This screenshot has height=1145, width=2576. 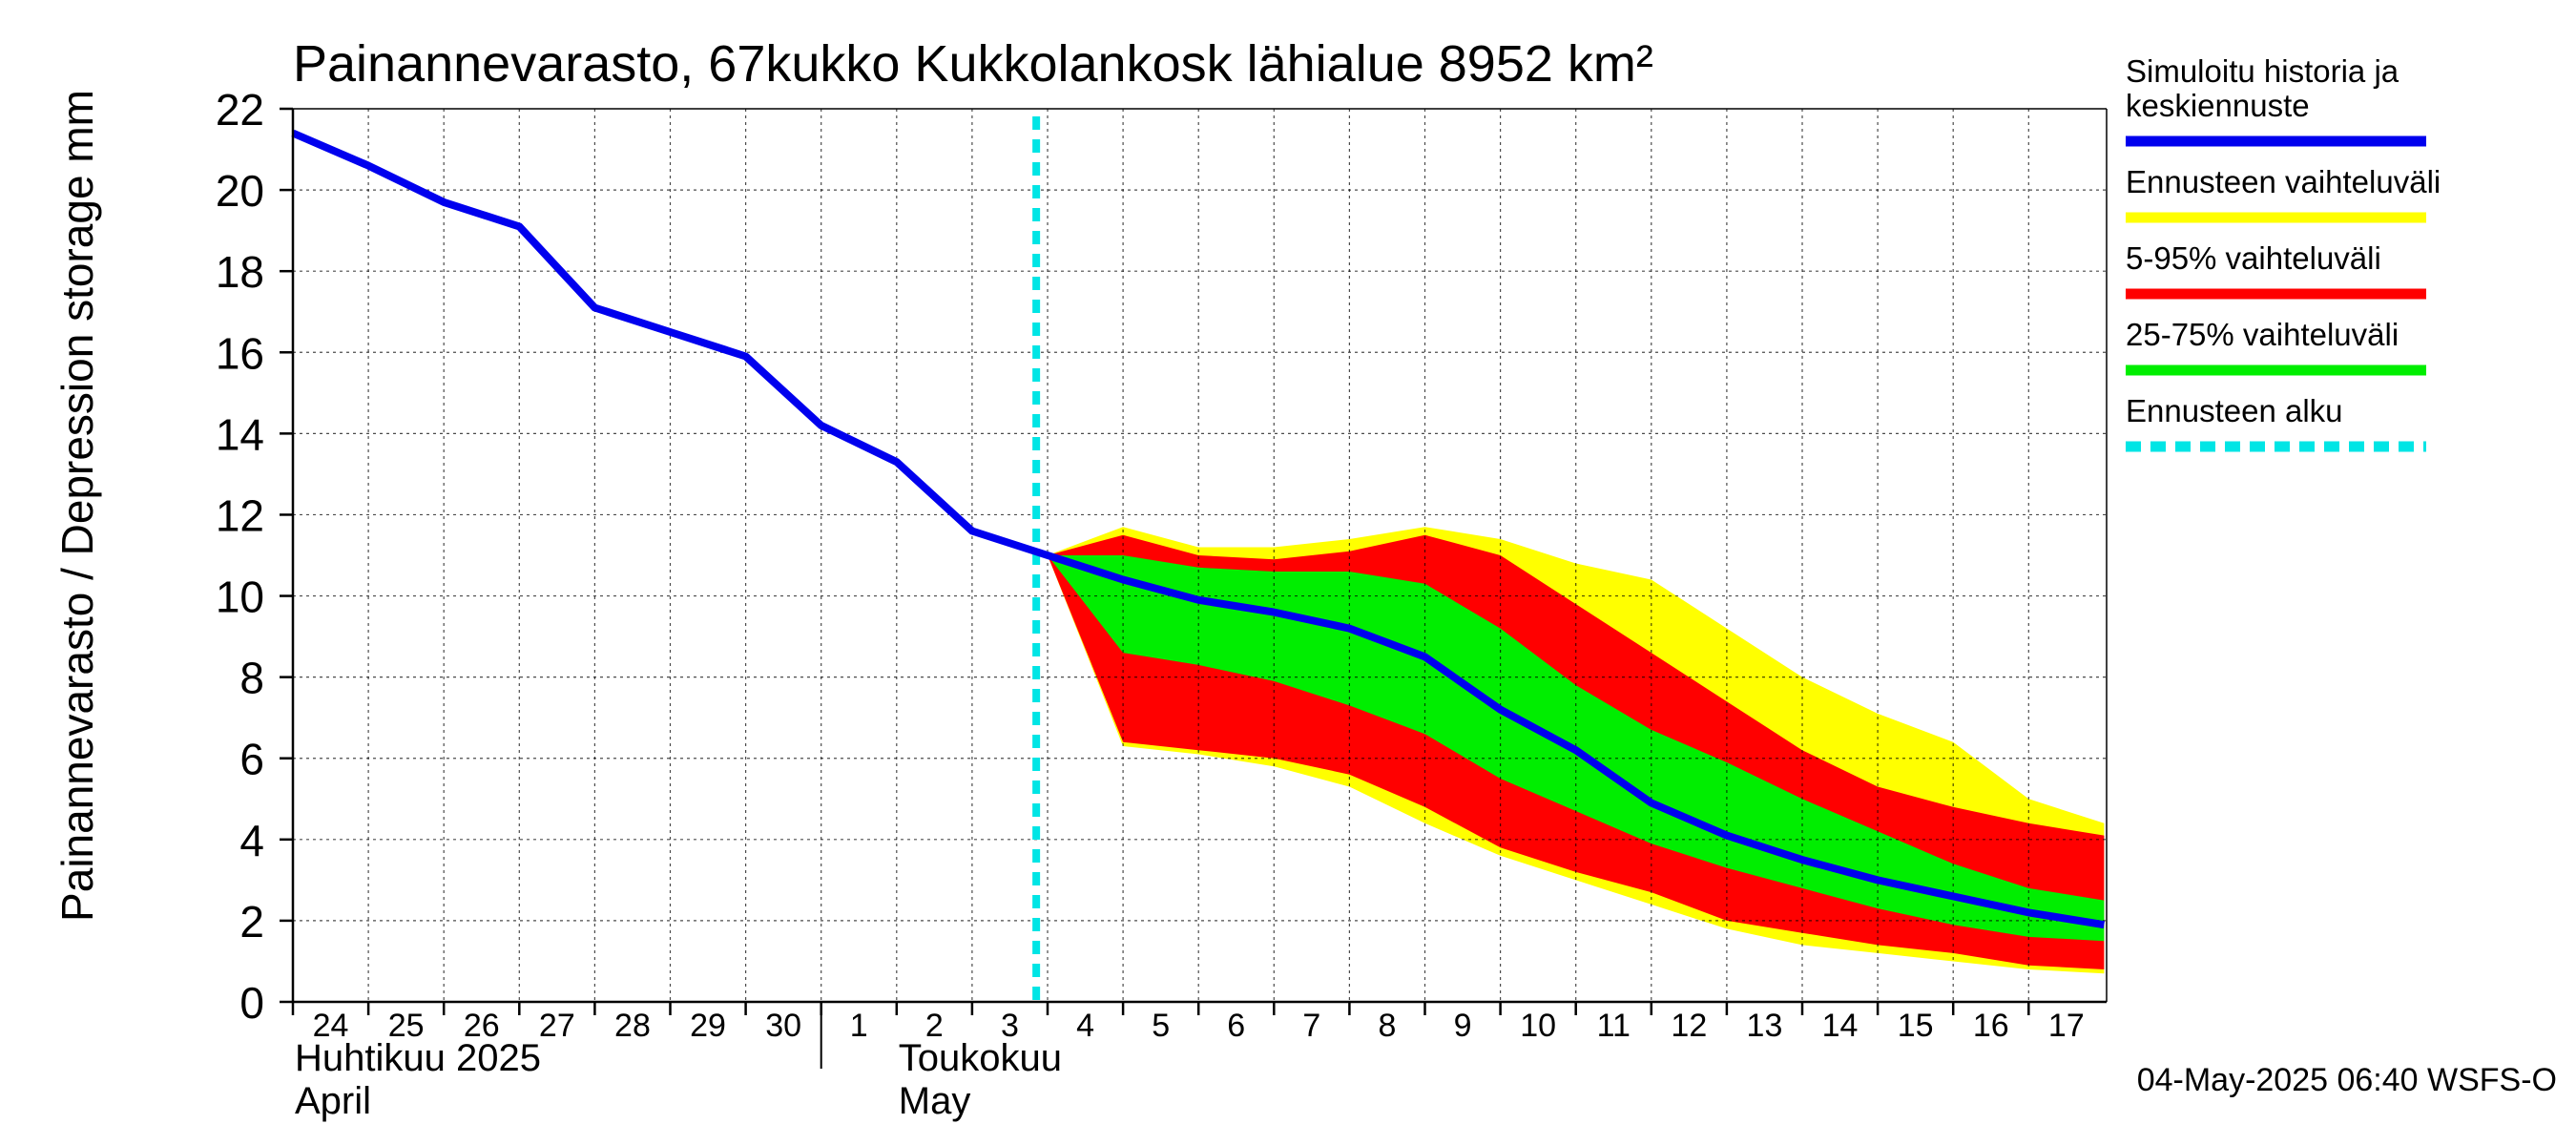 What do you see at coordinates (251, 840) in the screenshot?
I see `y-tick-label: 4` at bounding box center [251, 840].